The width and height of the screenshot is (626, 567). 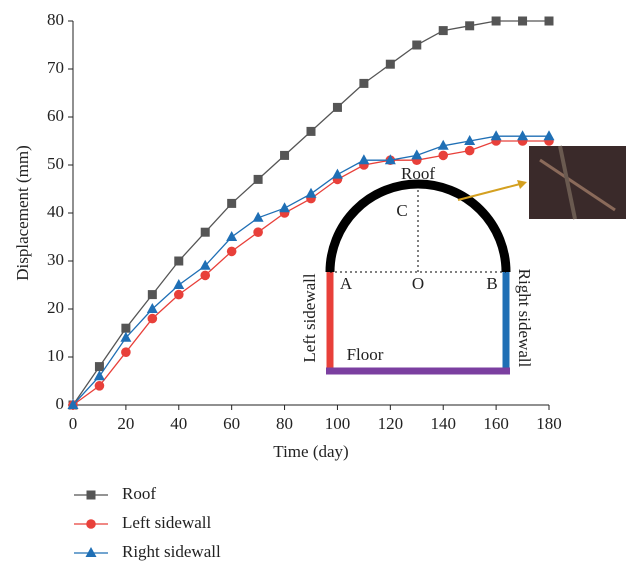 I want to click on y-tick-label: 10, so click(x=55, y=355).